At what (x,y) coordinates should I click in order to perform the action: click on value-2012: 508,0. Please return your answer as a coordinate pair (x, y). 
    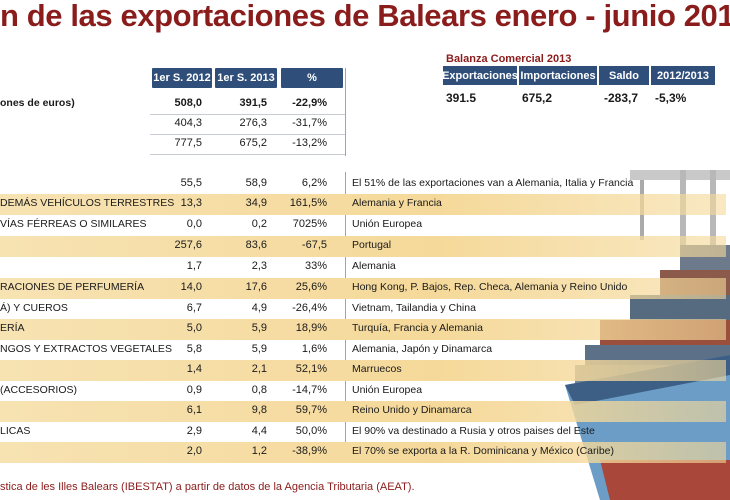
    Looking at the image, I should click on (188, 103).